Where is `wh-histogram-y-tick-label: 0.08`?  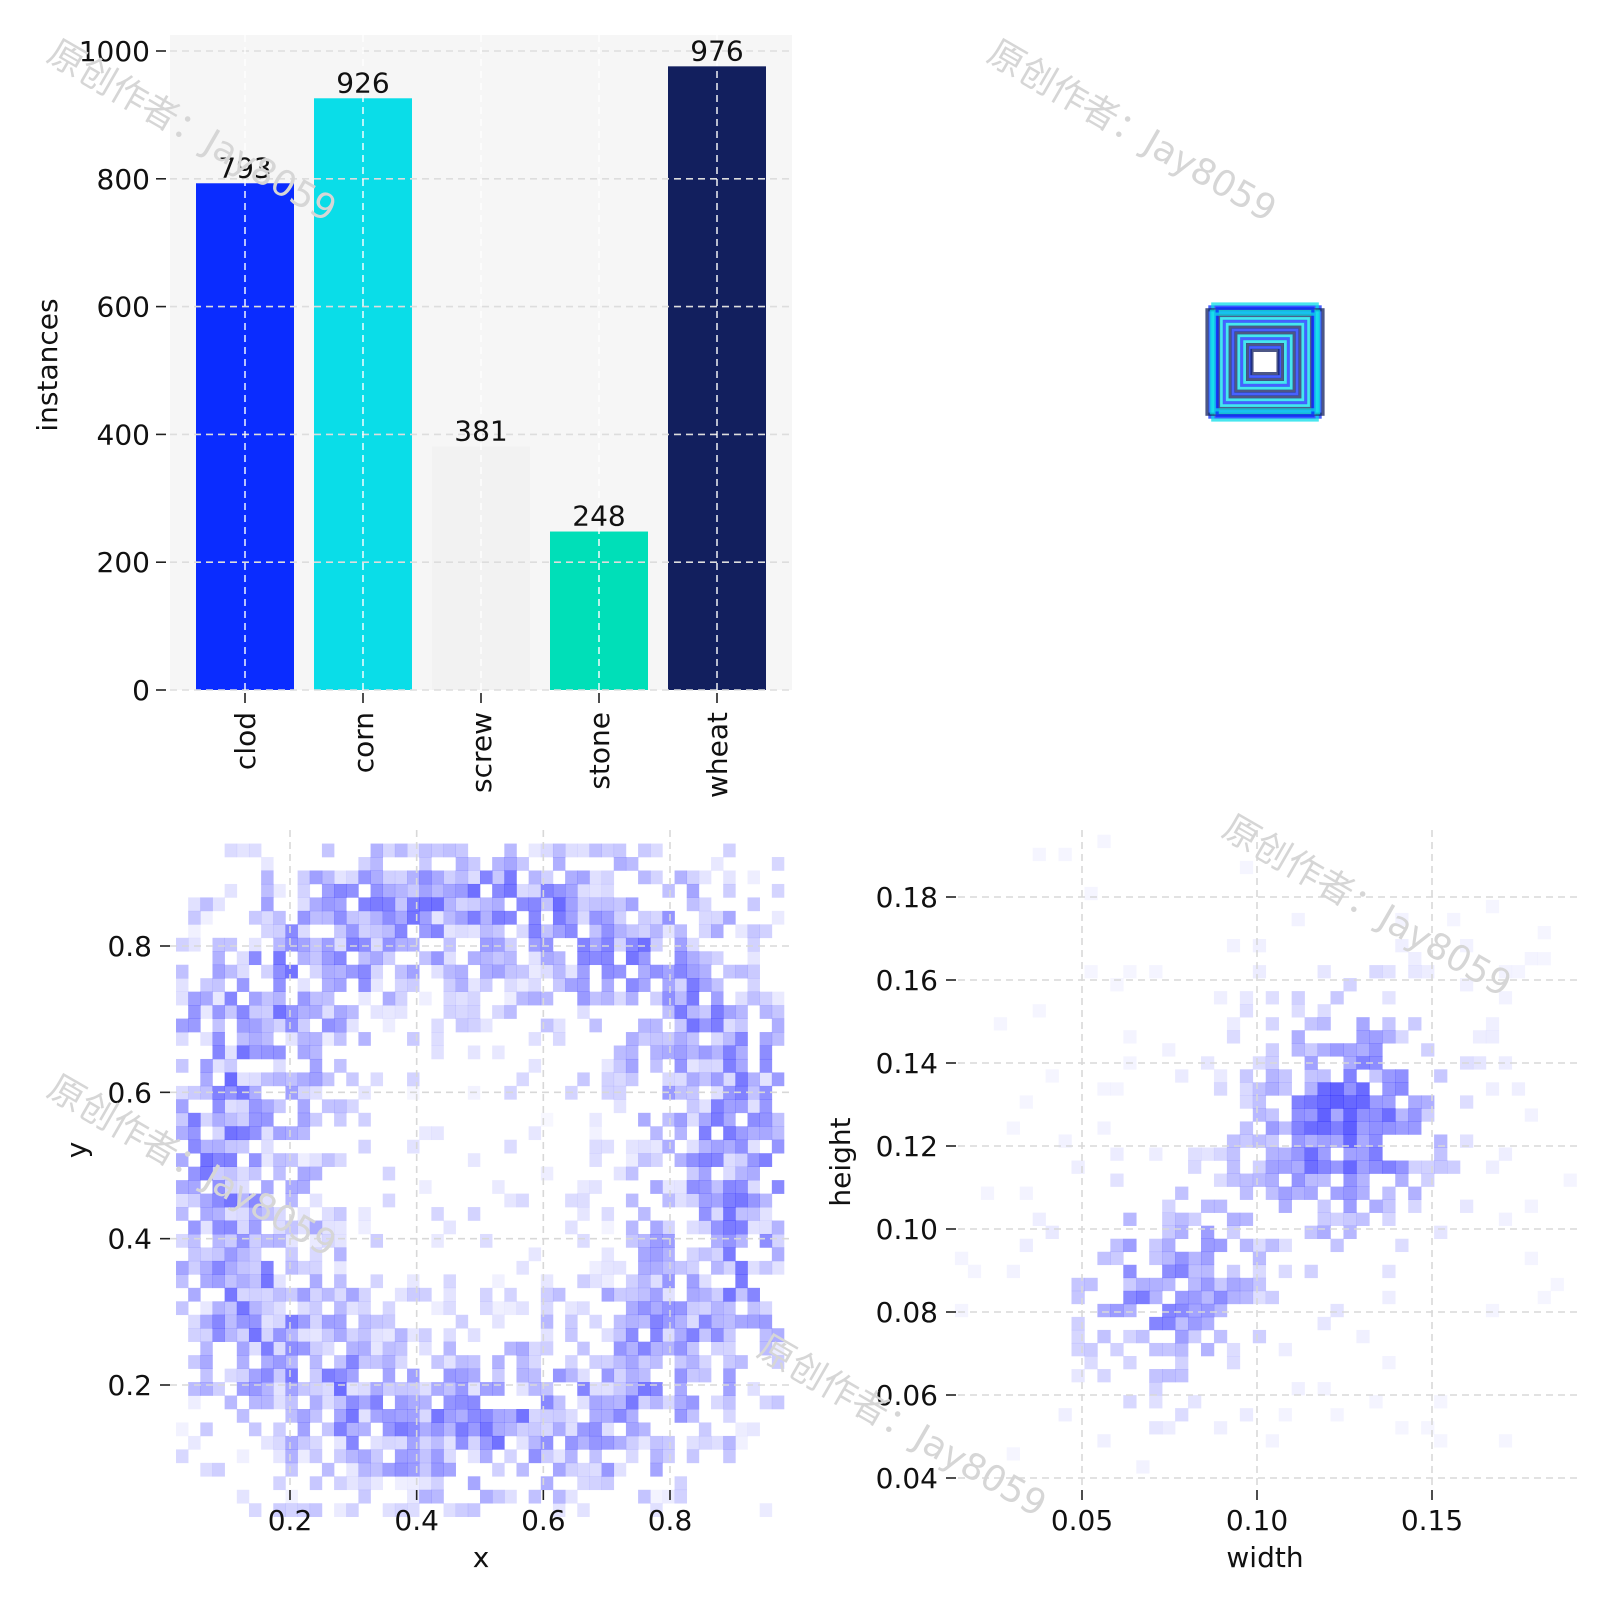 wh-histogram-y-tick-label: 0.08 is located at coordinates (907, 1312).